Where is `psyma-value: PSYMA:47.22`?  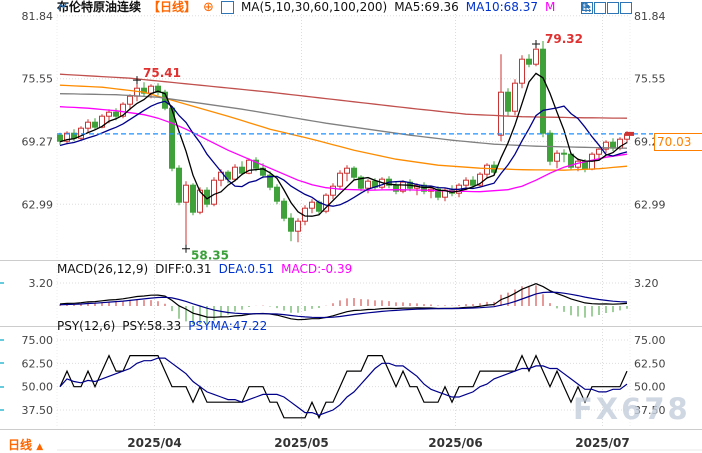
psyma-value: PSYMA:47.22 is located at coordinates (228, 326).